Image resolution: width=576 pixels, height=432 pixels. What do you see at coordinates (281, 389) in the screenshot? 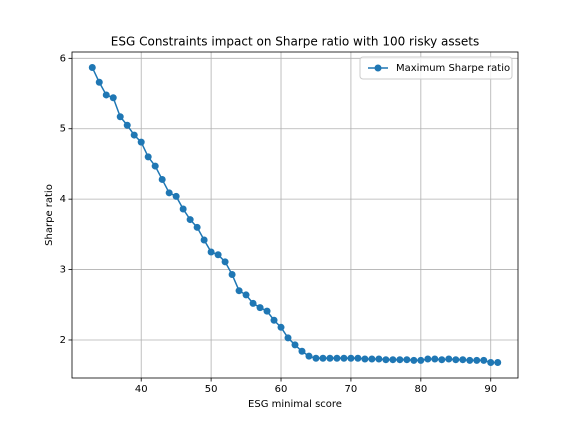
I see `x-tick-label: 60` at bounding box center [281, 389].